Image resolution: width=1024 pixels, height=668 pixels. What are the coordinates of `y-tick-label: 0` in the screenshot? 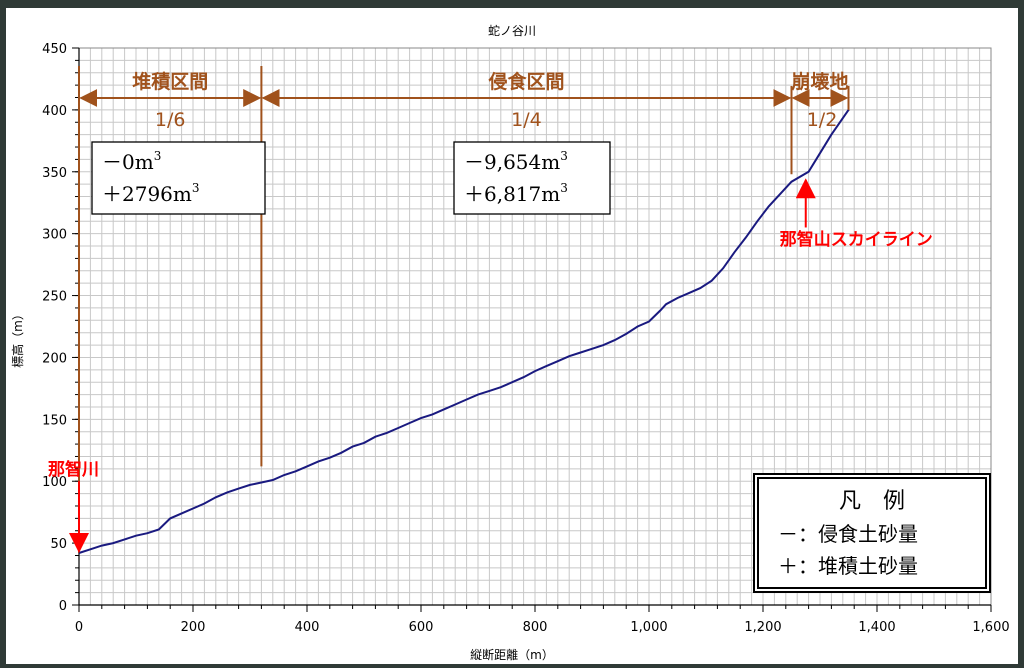 It's located at (63, 606).